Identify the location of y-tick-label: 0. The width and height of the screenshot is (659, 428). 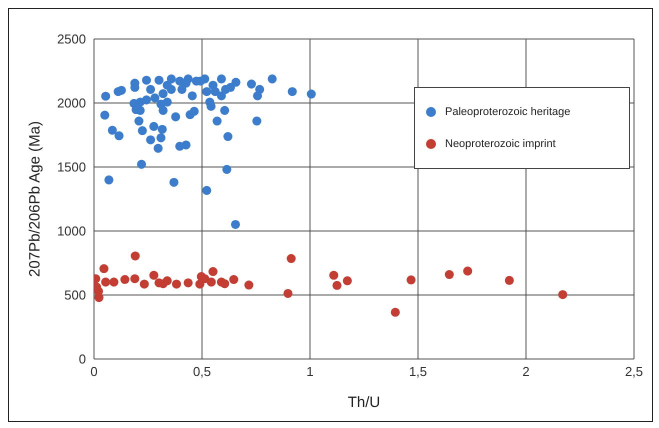
(82, 359).